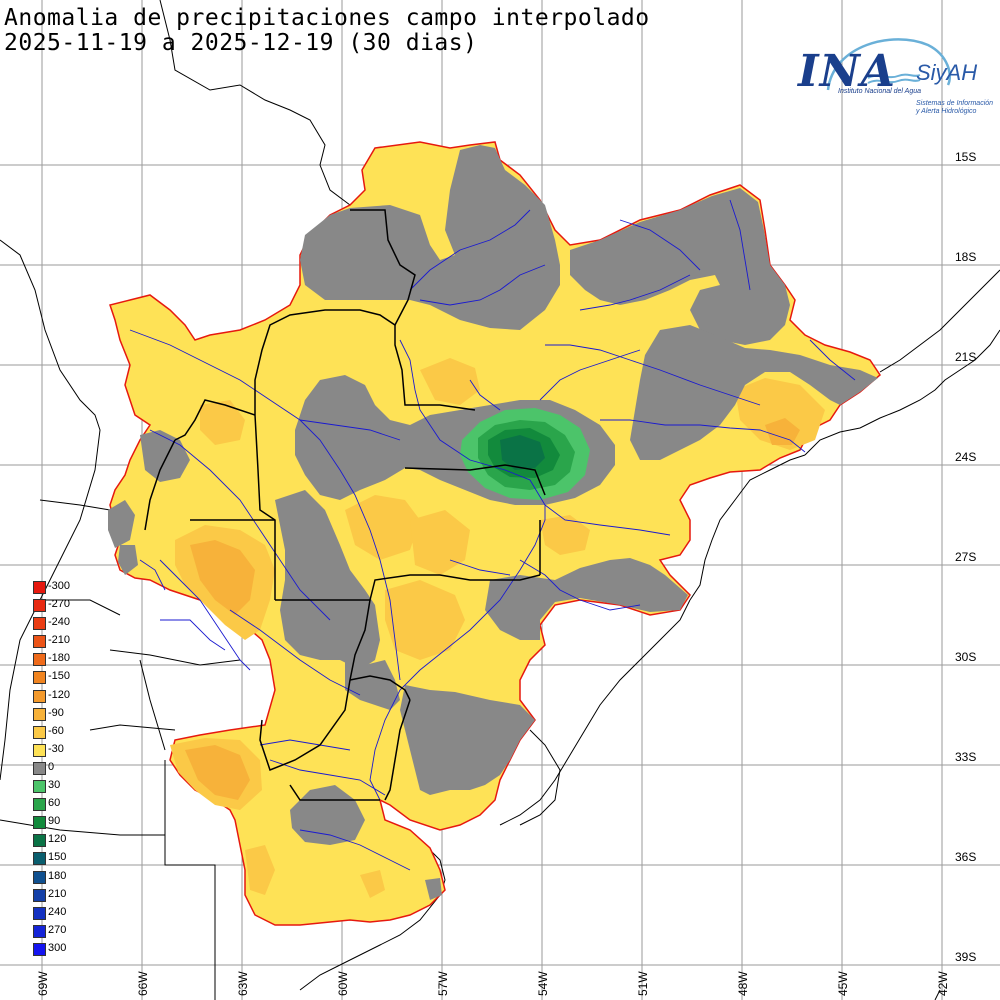 Image resolution: width=1000 pixels, height=1000 pixels. Describe the element at coordinates (966, 257) in the screenshot. I see `lat-label-18s: 18S` at that location.